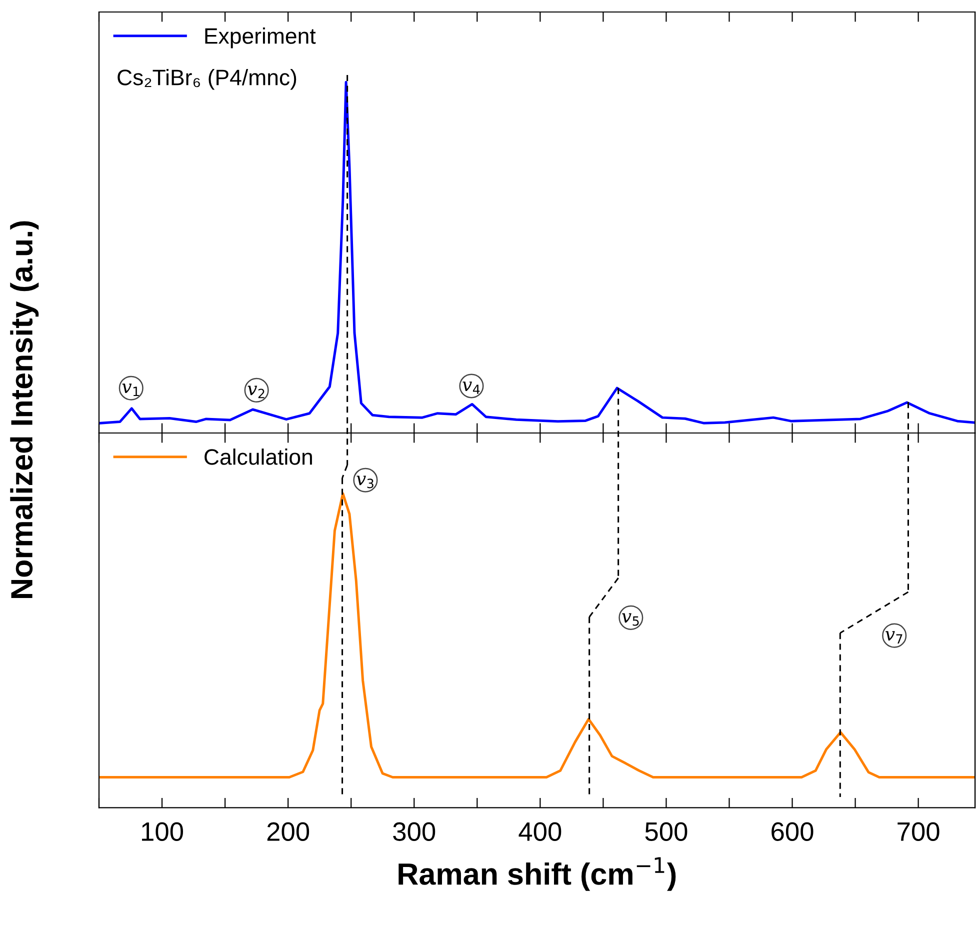 Image resolution: width=976 pixels, height=926 pixels. I want to click on annotation: v$_{1}$, so click(130, 390).